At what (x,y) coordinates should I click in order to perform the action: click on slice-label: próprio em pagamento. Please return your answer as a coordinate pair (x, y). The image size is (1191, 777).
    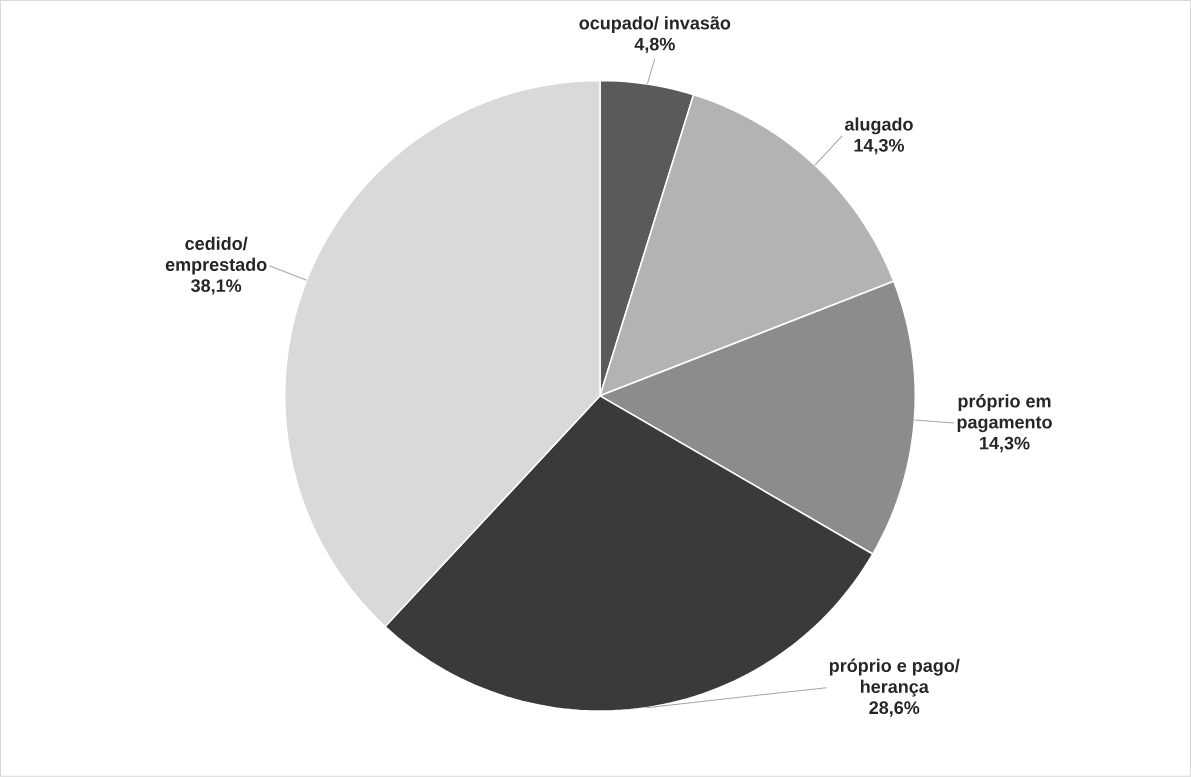
    Looking at the image, I should click on (1004, 413).